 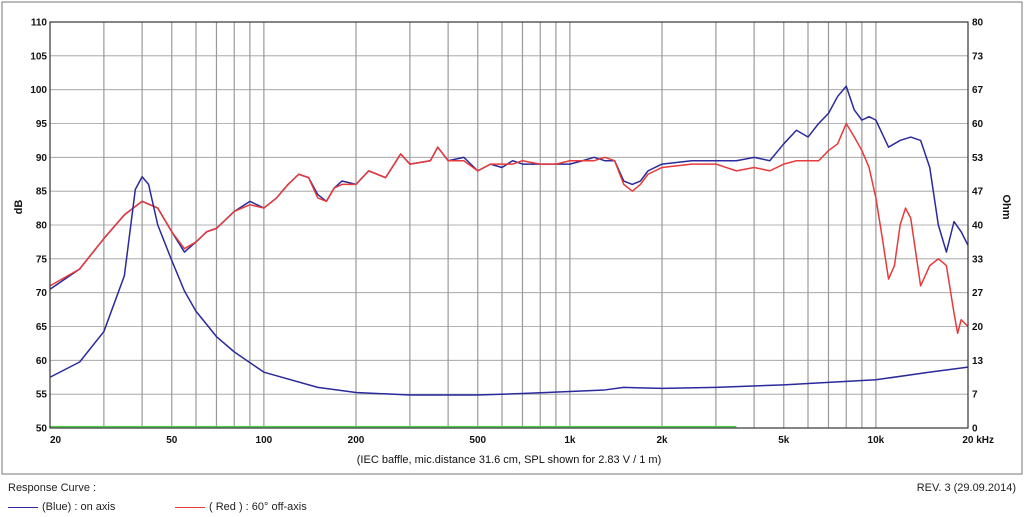 I want to click on y-left-tick-label: 50, so click(x=42, y=429).